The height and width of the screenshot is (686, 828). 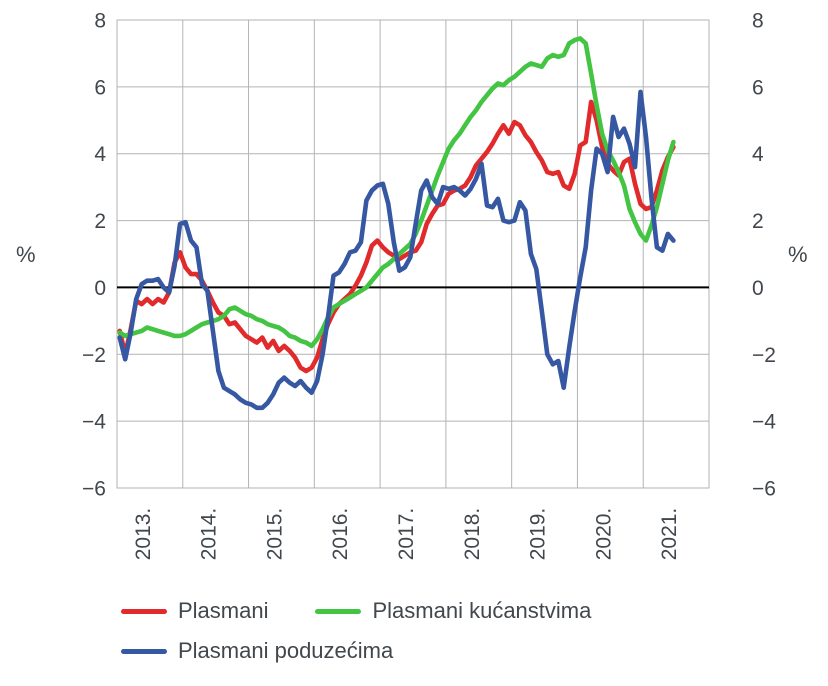 I want to click on legend-item-plasmani: Plasmani, so click(x=194, y=611).